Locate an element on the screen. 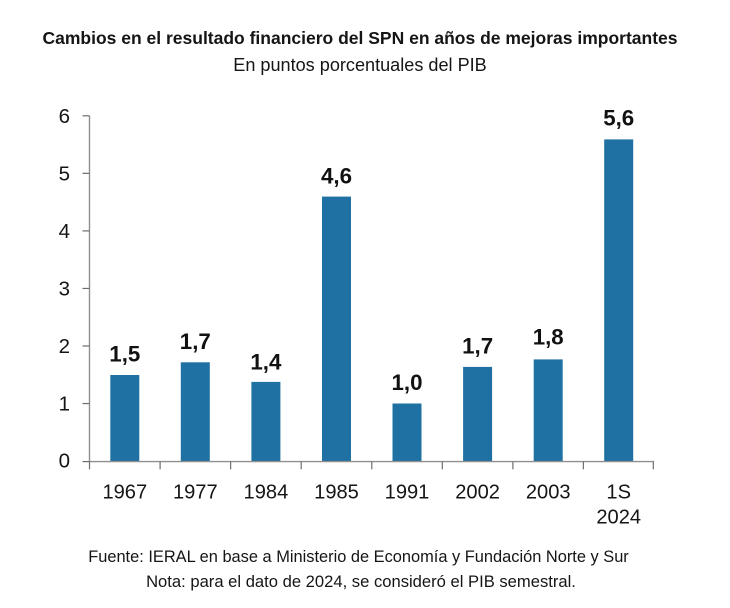 Image resolution: width=730 pixels, height=608 pixels. svg-text: 1967 is located at coordinates (124, 493).